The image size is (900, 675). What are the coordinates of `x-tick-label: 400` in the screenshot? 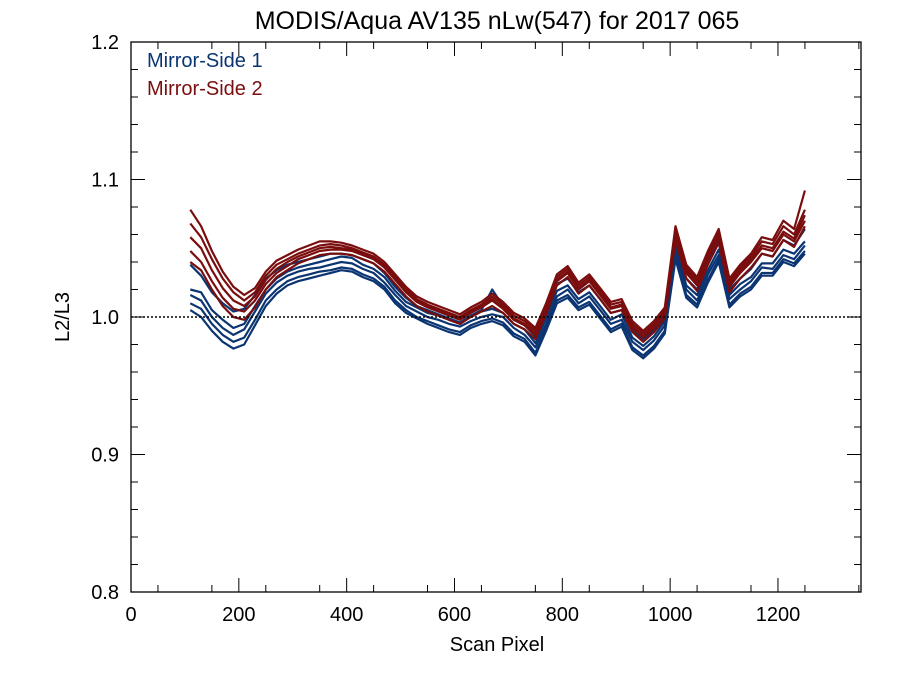 It's located at (346, 615).